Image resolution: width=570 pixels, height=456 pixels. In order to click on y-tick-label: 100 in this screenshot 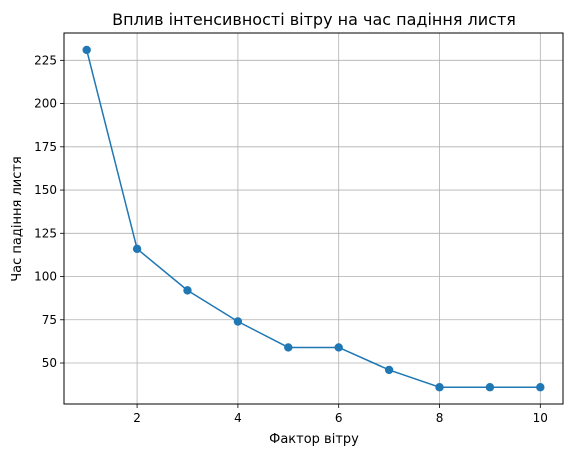, I will do `click(45, 277)`.